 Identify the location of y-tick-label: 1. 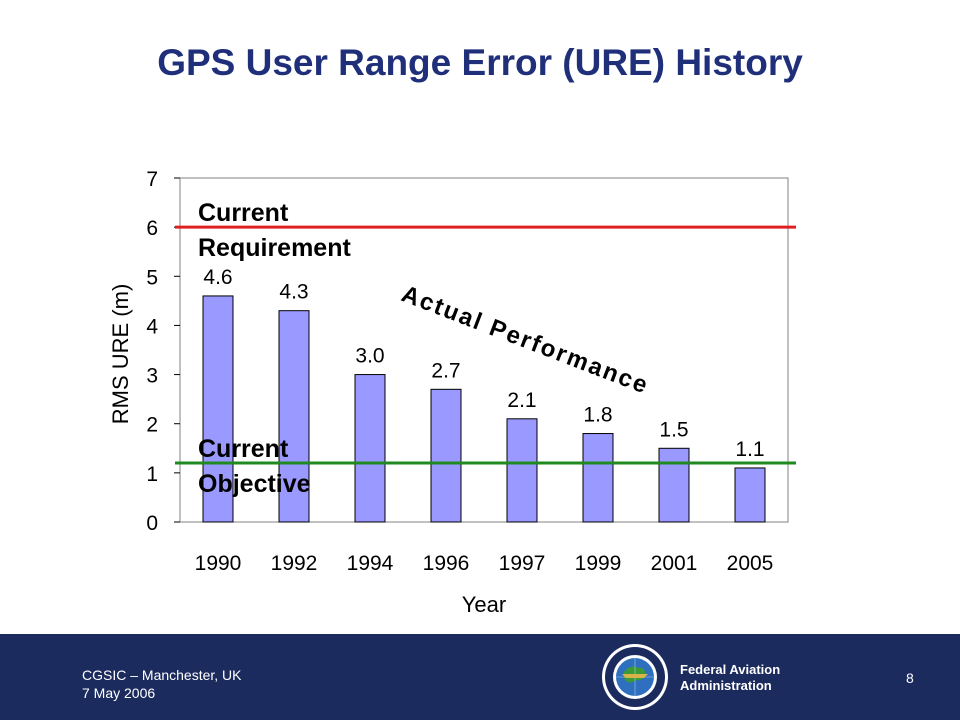
(152, 474).